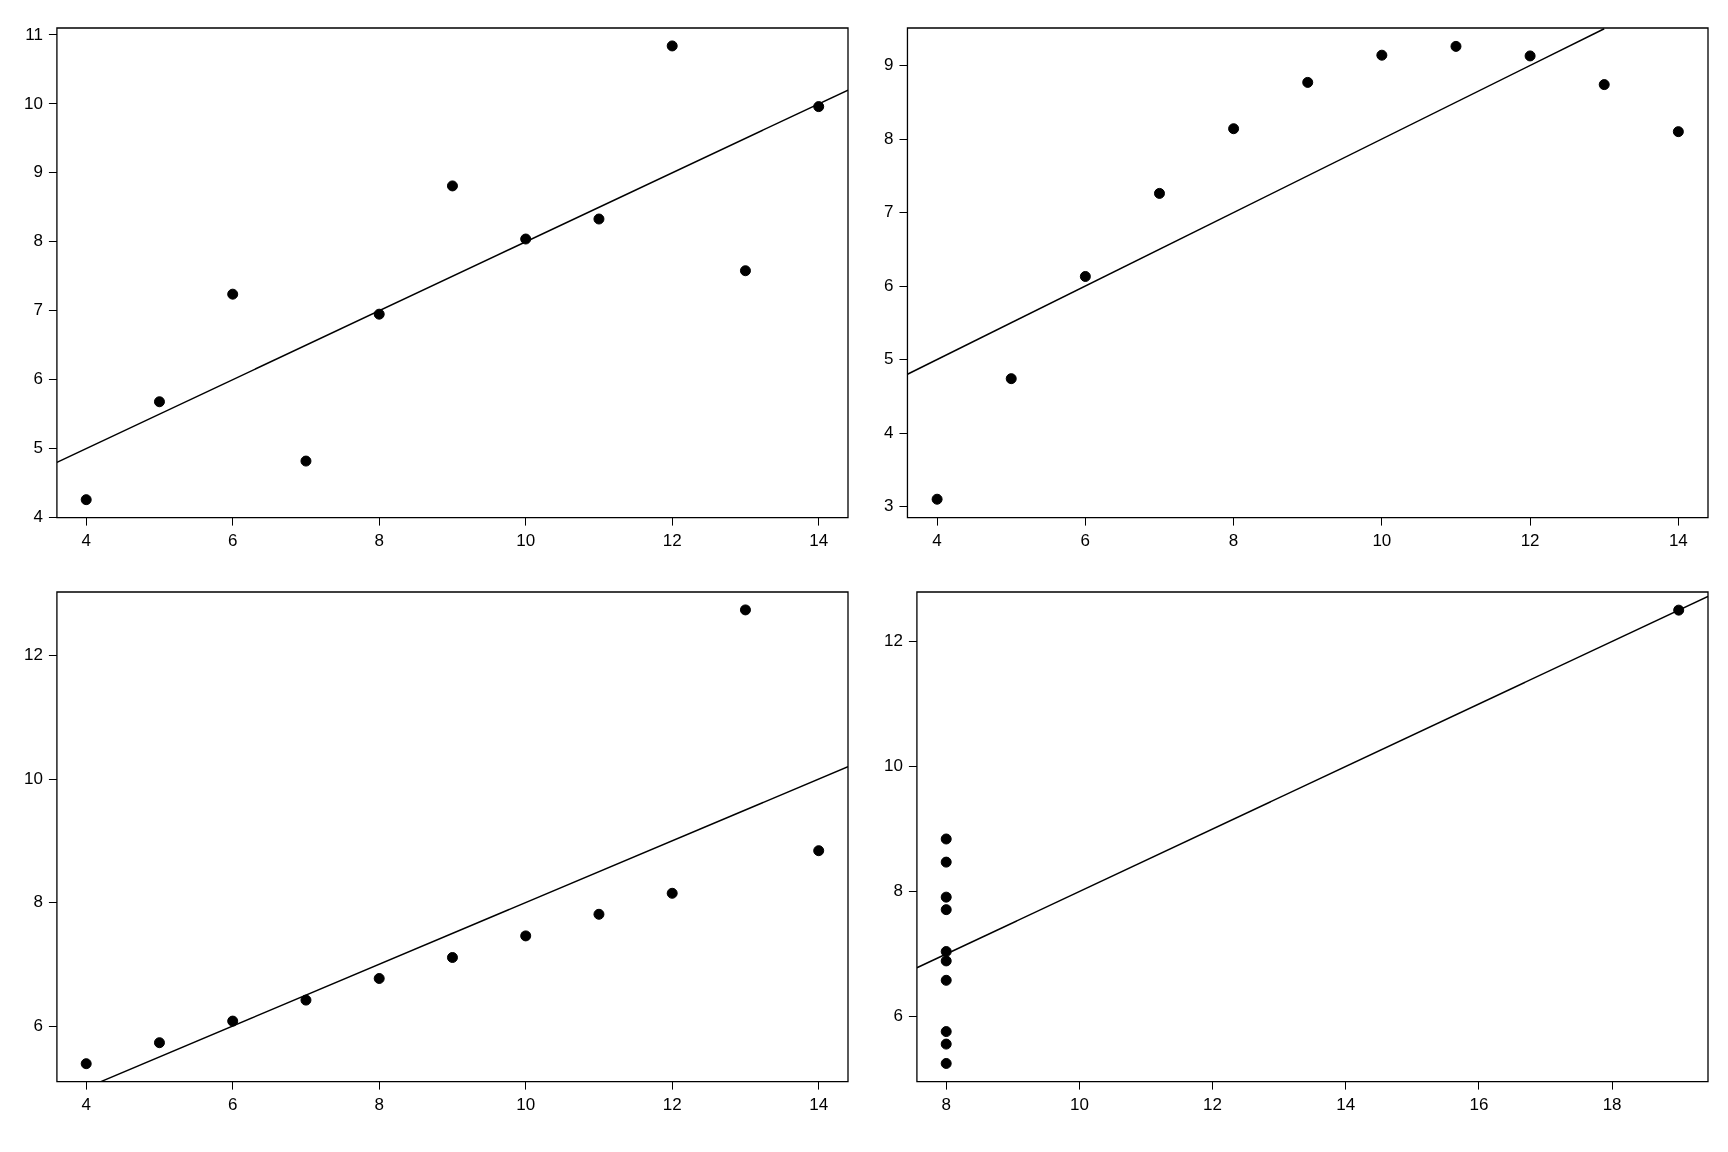 This screenshot has height=1152, width=1728. Describe the element at coordinates (34, 34) in the screenshot. I see `y-tick-label: 11` at that location.